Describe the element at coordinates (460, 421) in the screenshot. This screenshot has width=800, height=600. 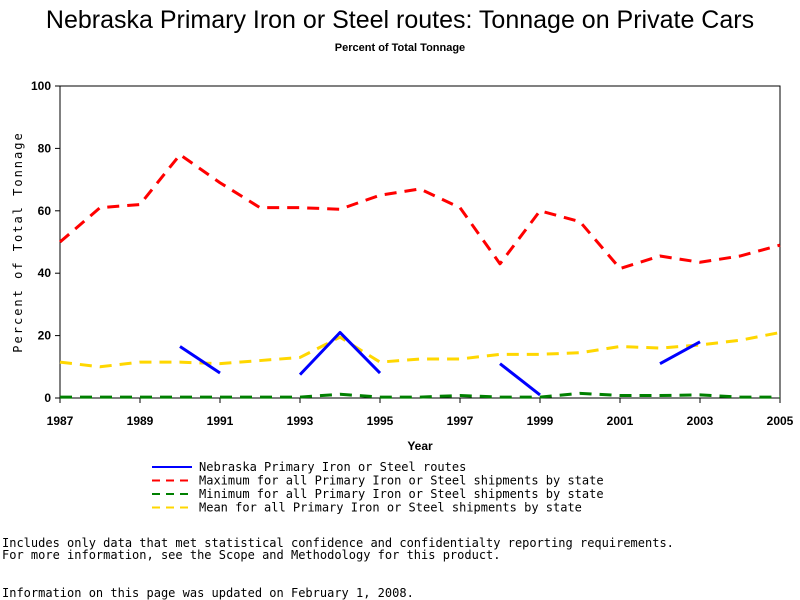
I see `x-tick-label: 1997` at that location.